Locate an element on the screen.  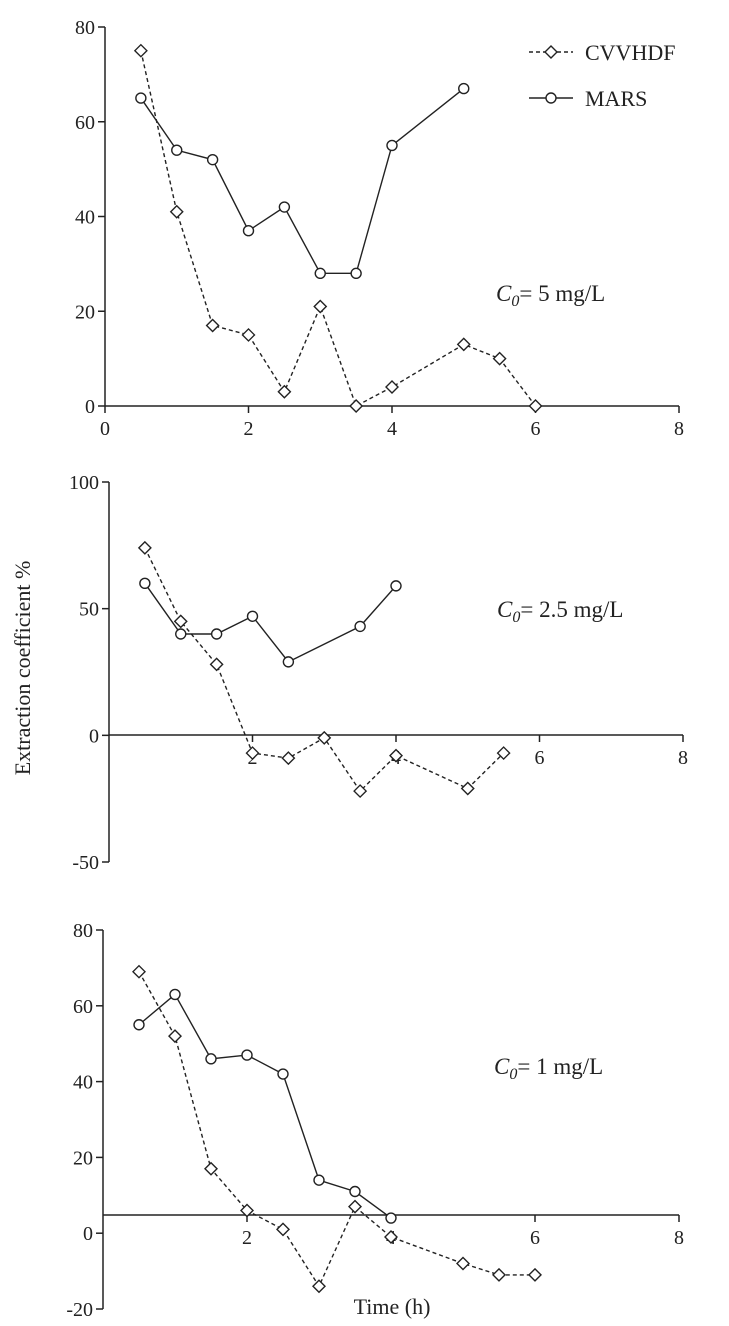
legend-marker-cvvhdf is located at coordinates (551, 52).